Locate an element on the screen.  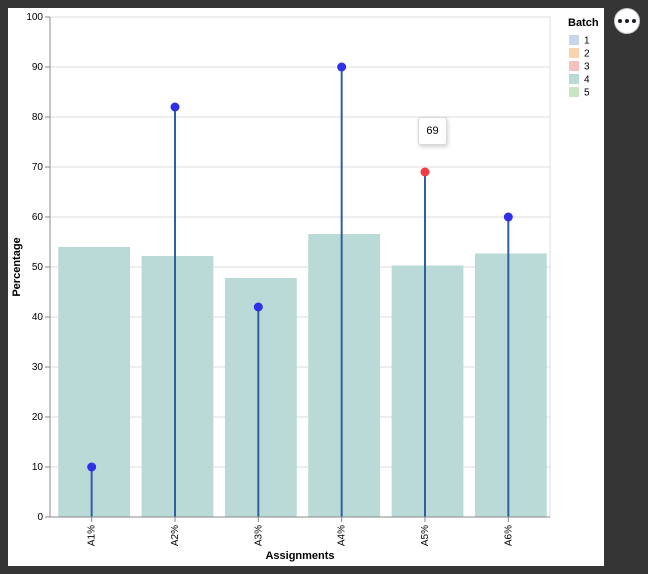
legend-title: Batch is located at coordinates (583, 23).